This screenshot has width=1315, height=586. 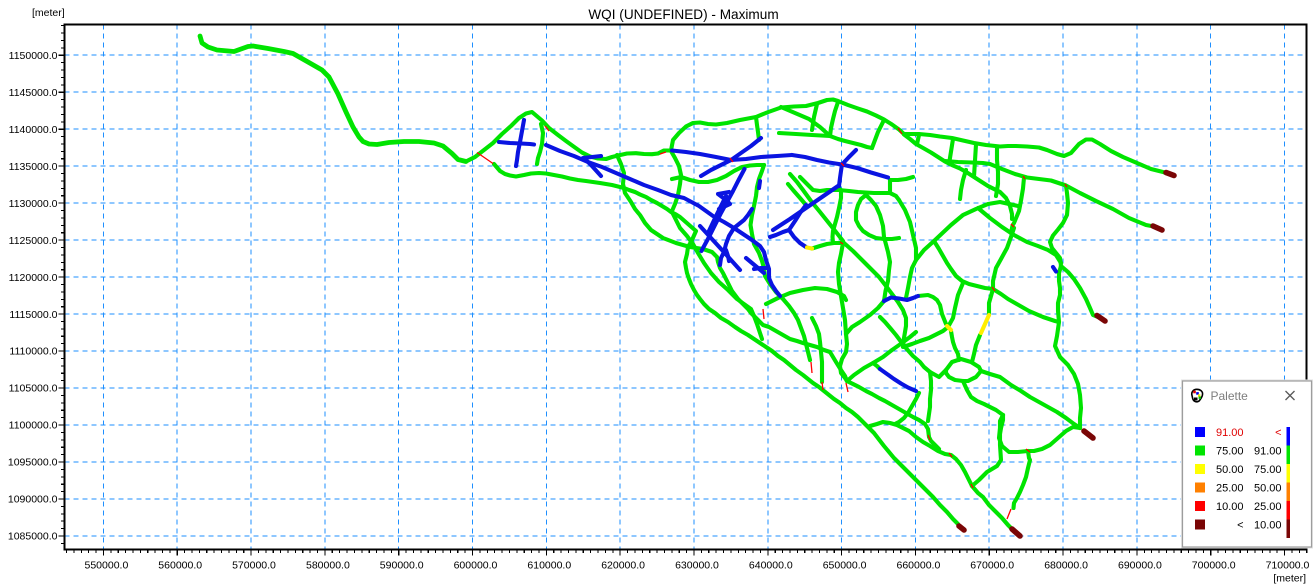 What do you see at coordinates (683, 14) in the screenshot?
I see `svg-text: WQI (UNDEFINED) - Maximum` at bounding box center [683, 14].